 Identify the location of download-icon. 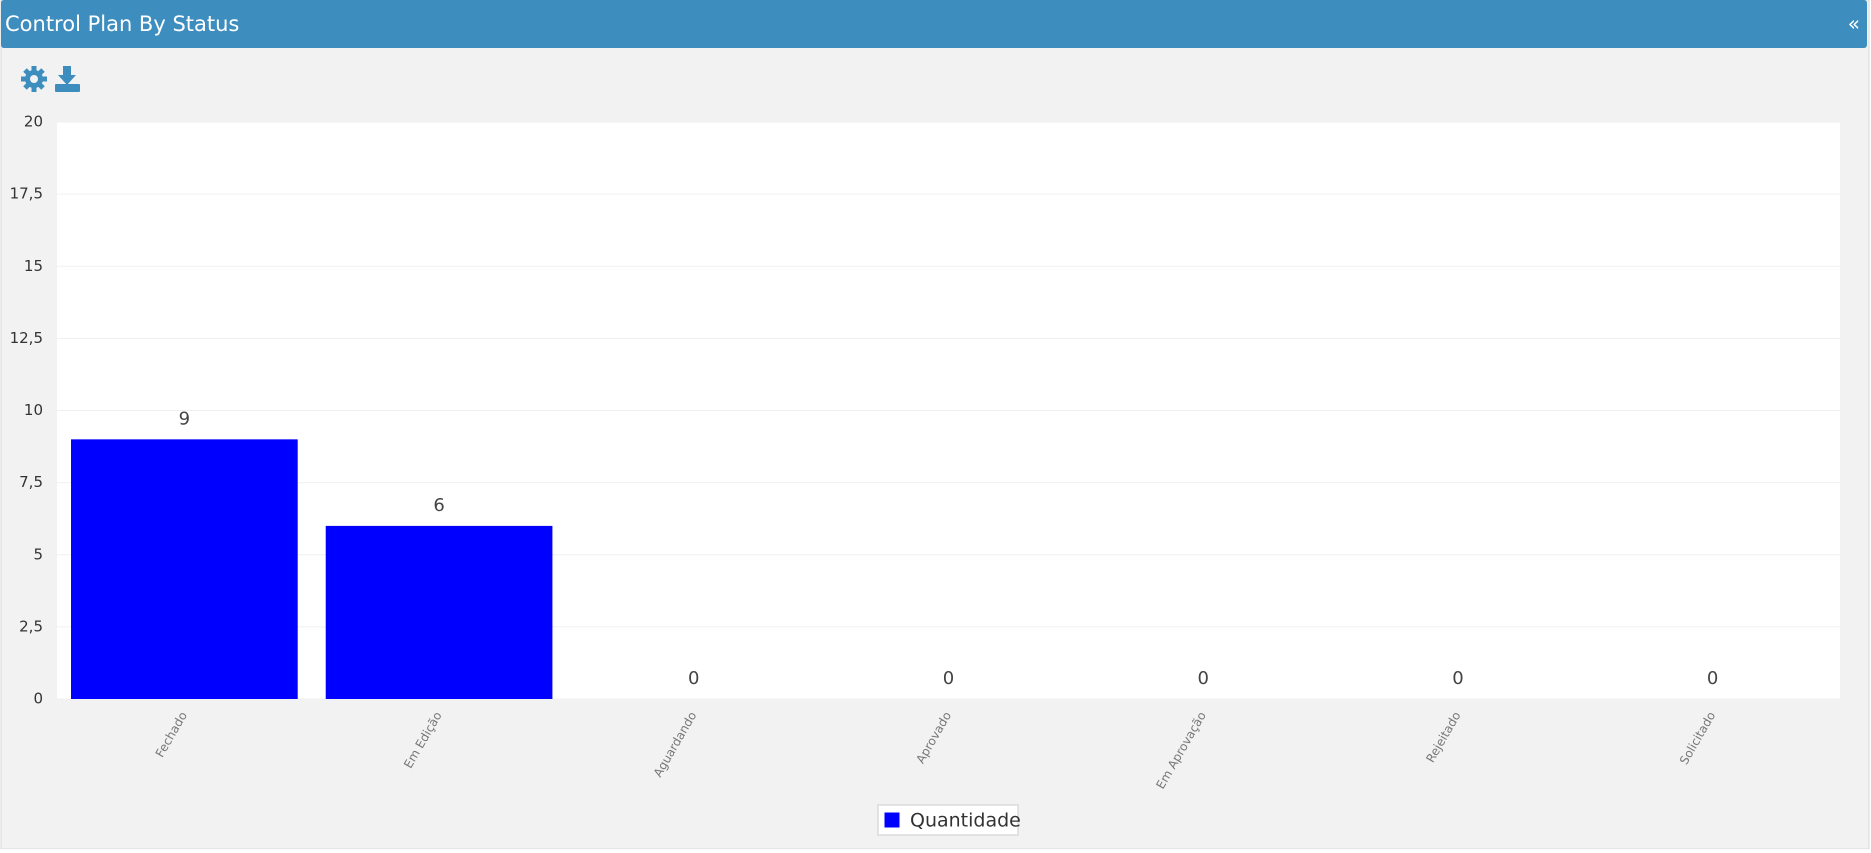
(67, 79).